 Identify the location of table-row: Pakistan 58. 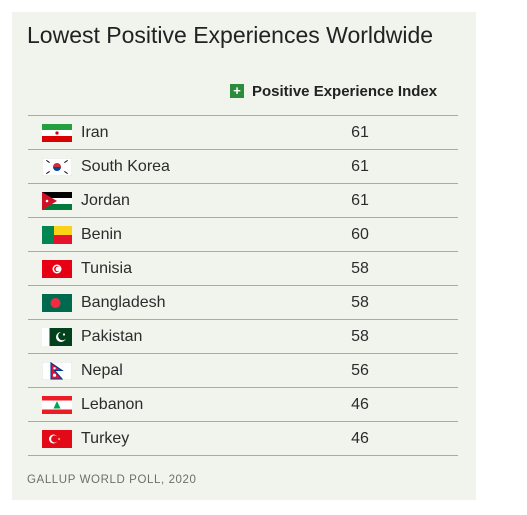
(243, 337).